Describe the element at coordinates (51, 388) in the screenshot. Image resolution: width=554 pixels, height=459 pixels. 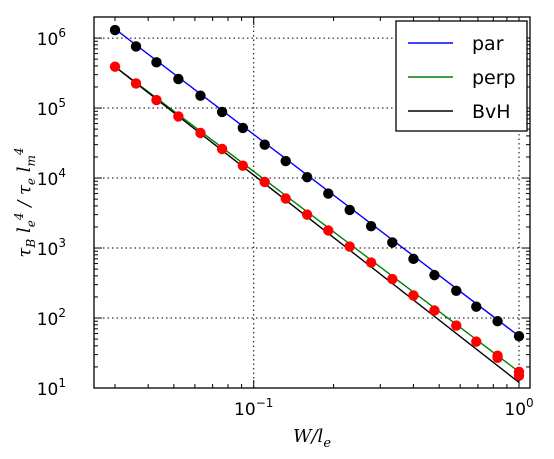
I see `y-tick-label: 10¹` at that location.